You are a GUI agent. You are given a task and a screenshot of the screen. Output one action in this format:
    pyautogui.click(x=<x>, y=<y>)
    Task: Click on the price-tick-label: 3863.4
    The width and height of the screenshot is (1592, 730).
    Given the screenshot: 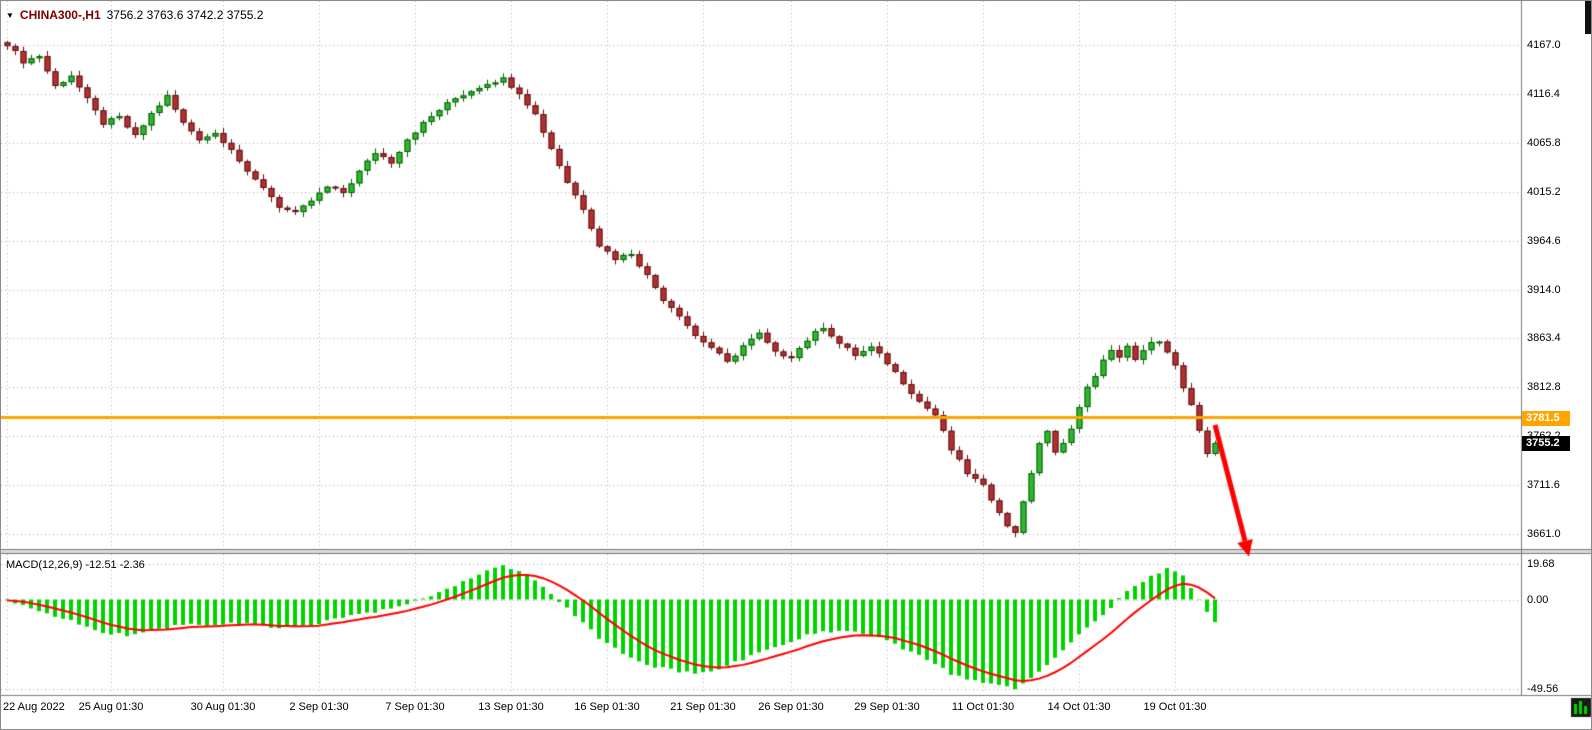 What is the action you would take?
    pyautogui.click(x=1544, y=338)
    